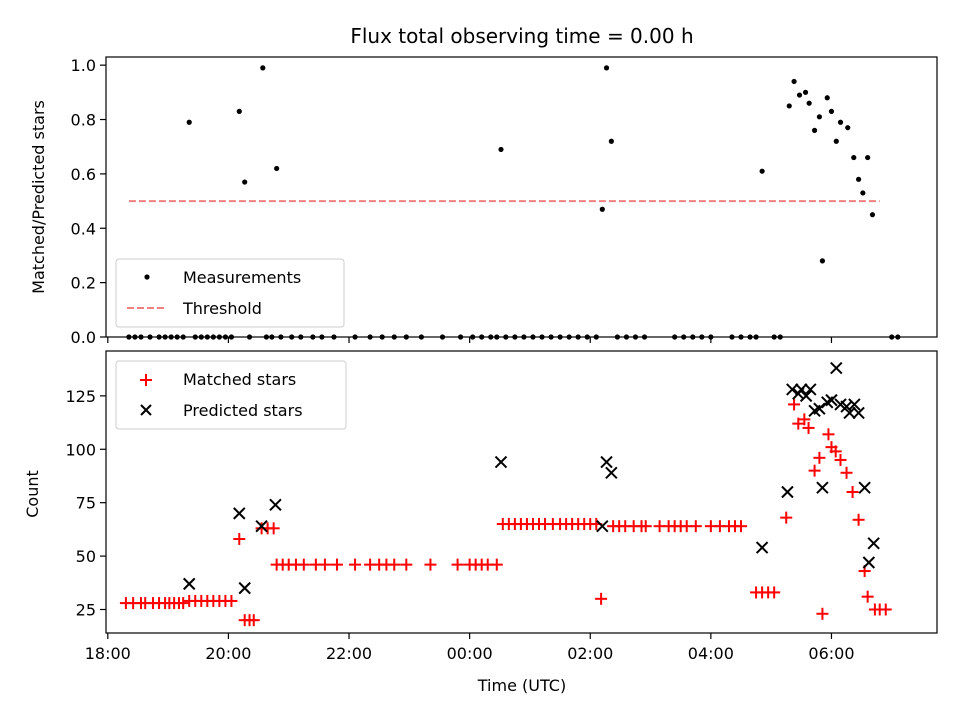 This screenshot has height=724, width=960. What do you see at coordinates (86, 610) in the screenshot?
I see `bottom-ytick-label: 25` at bounding box center [86, 610].